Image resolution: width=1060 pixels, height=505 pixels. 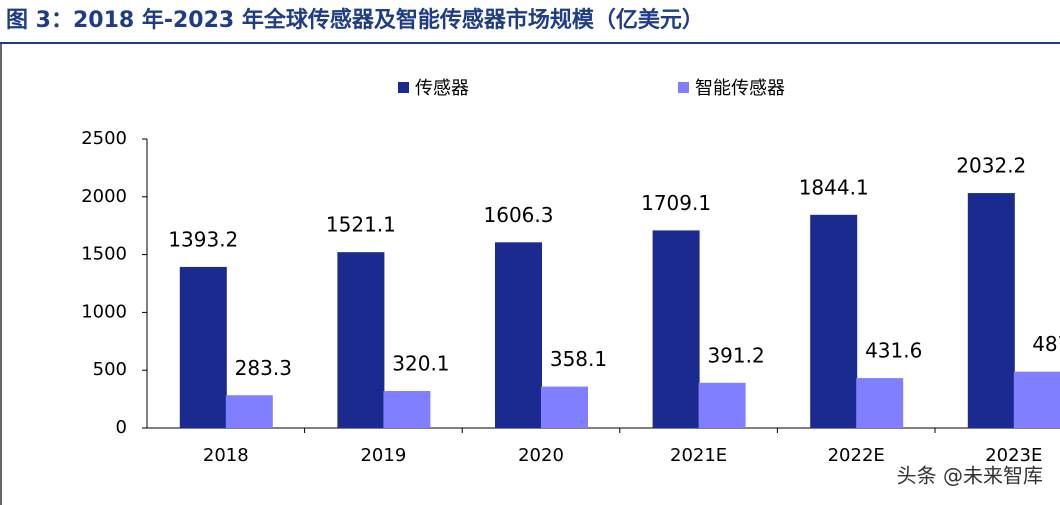 What do you see at coordinates (541, 455) in the screenshot?
I see `x-tick-label: 2020` at bounding box center [541, 455].